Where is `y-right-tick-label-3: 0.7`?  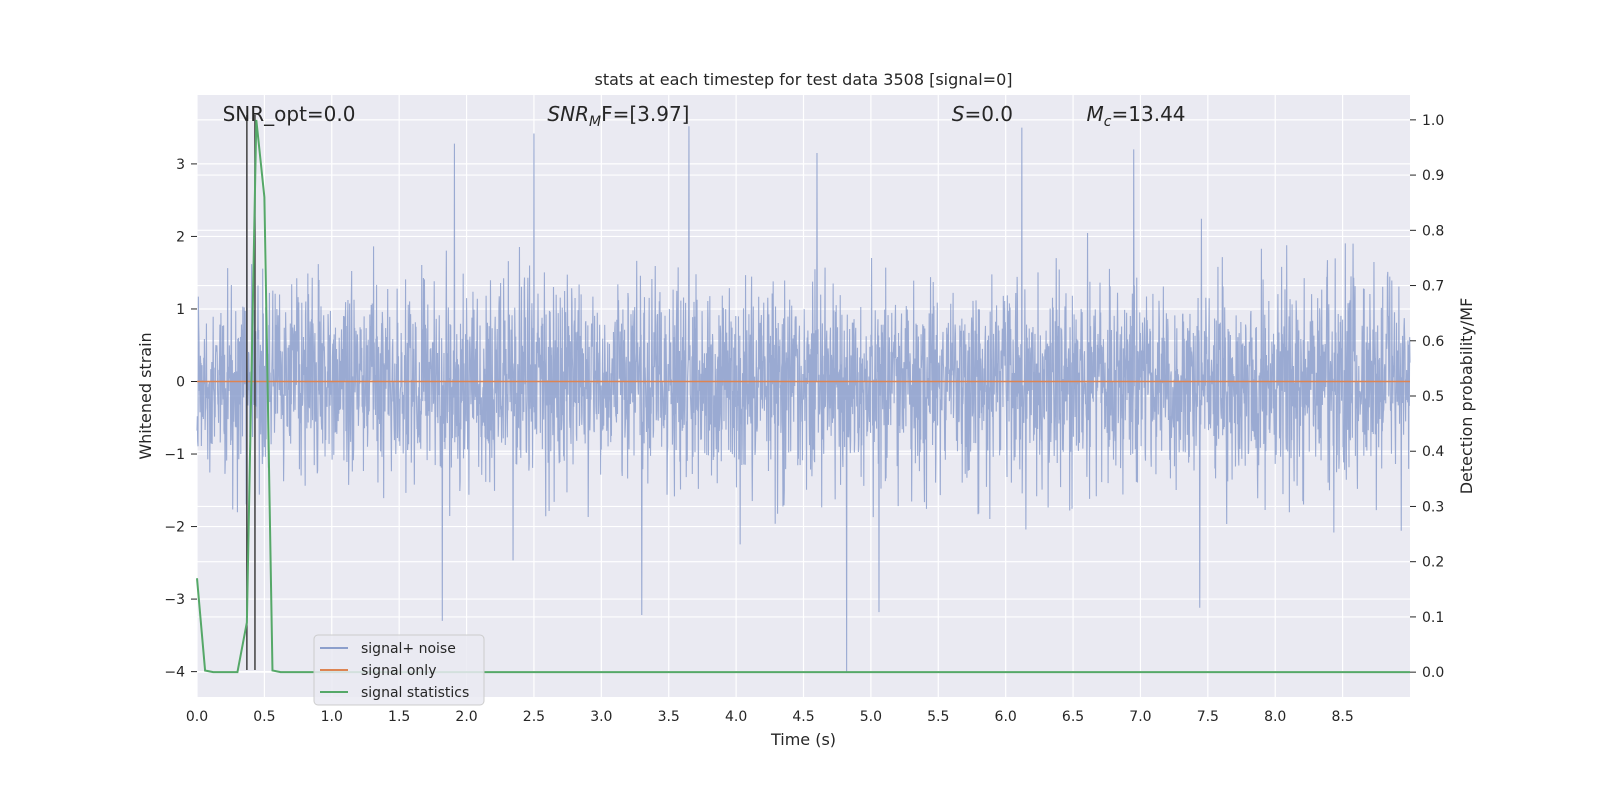
y-right-tick-label-3: 0.7 is located at coordinates (1433, 287).